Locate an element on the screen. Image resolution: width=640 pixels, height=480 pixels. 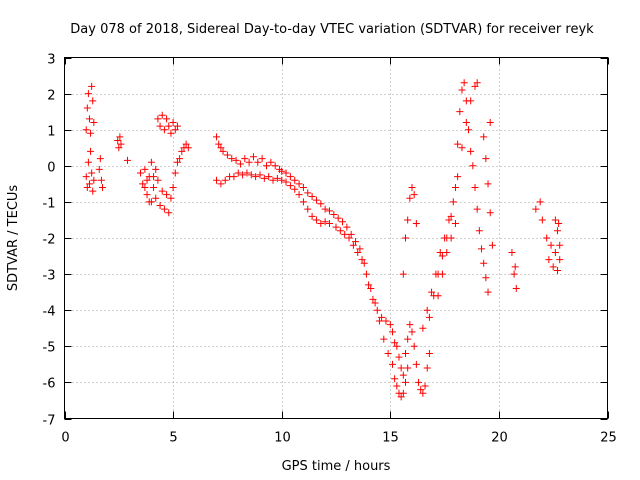
x-tick-label: 15 is located at coordinates (390, 438).